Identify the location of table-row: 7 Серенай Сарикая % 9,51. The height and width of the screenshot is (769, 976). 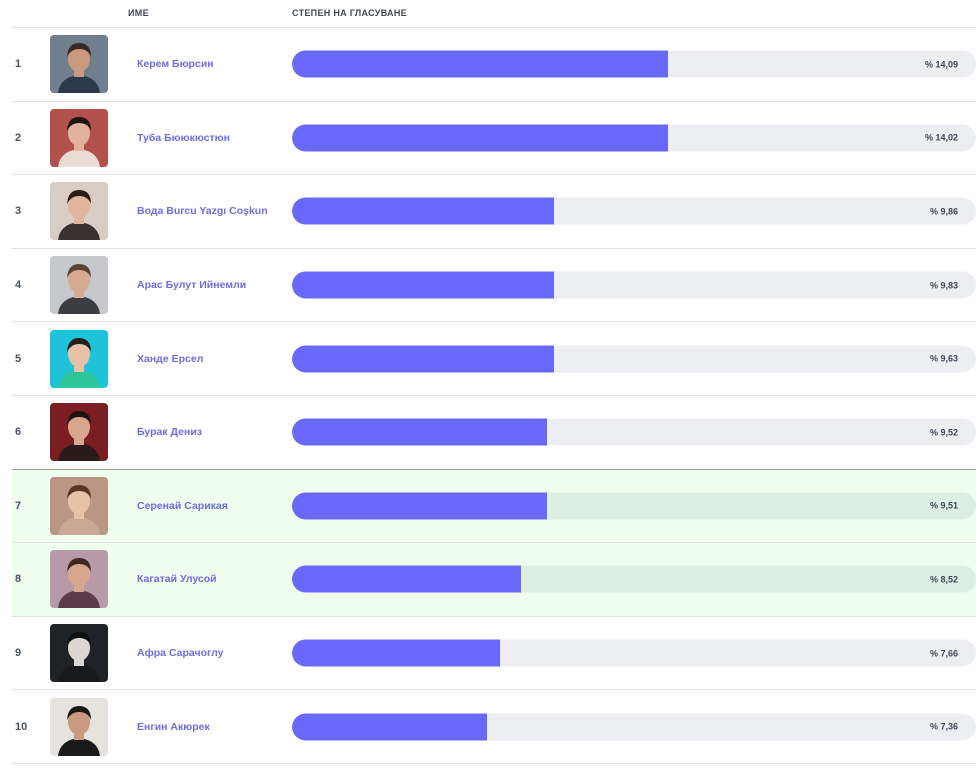
(494, 506).